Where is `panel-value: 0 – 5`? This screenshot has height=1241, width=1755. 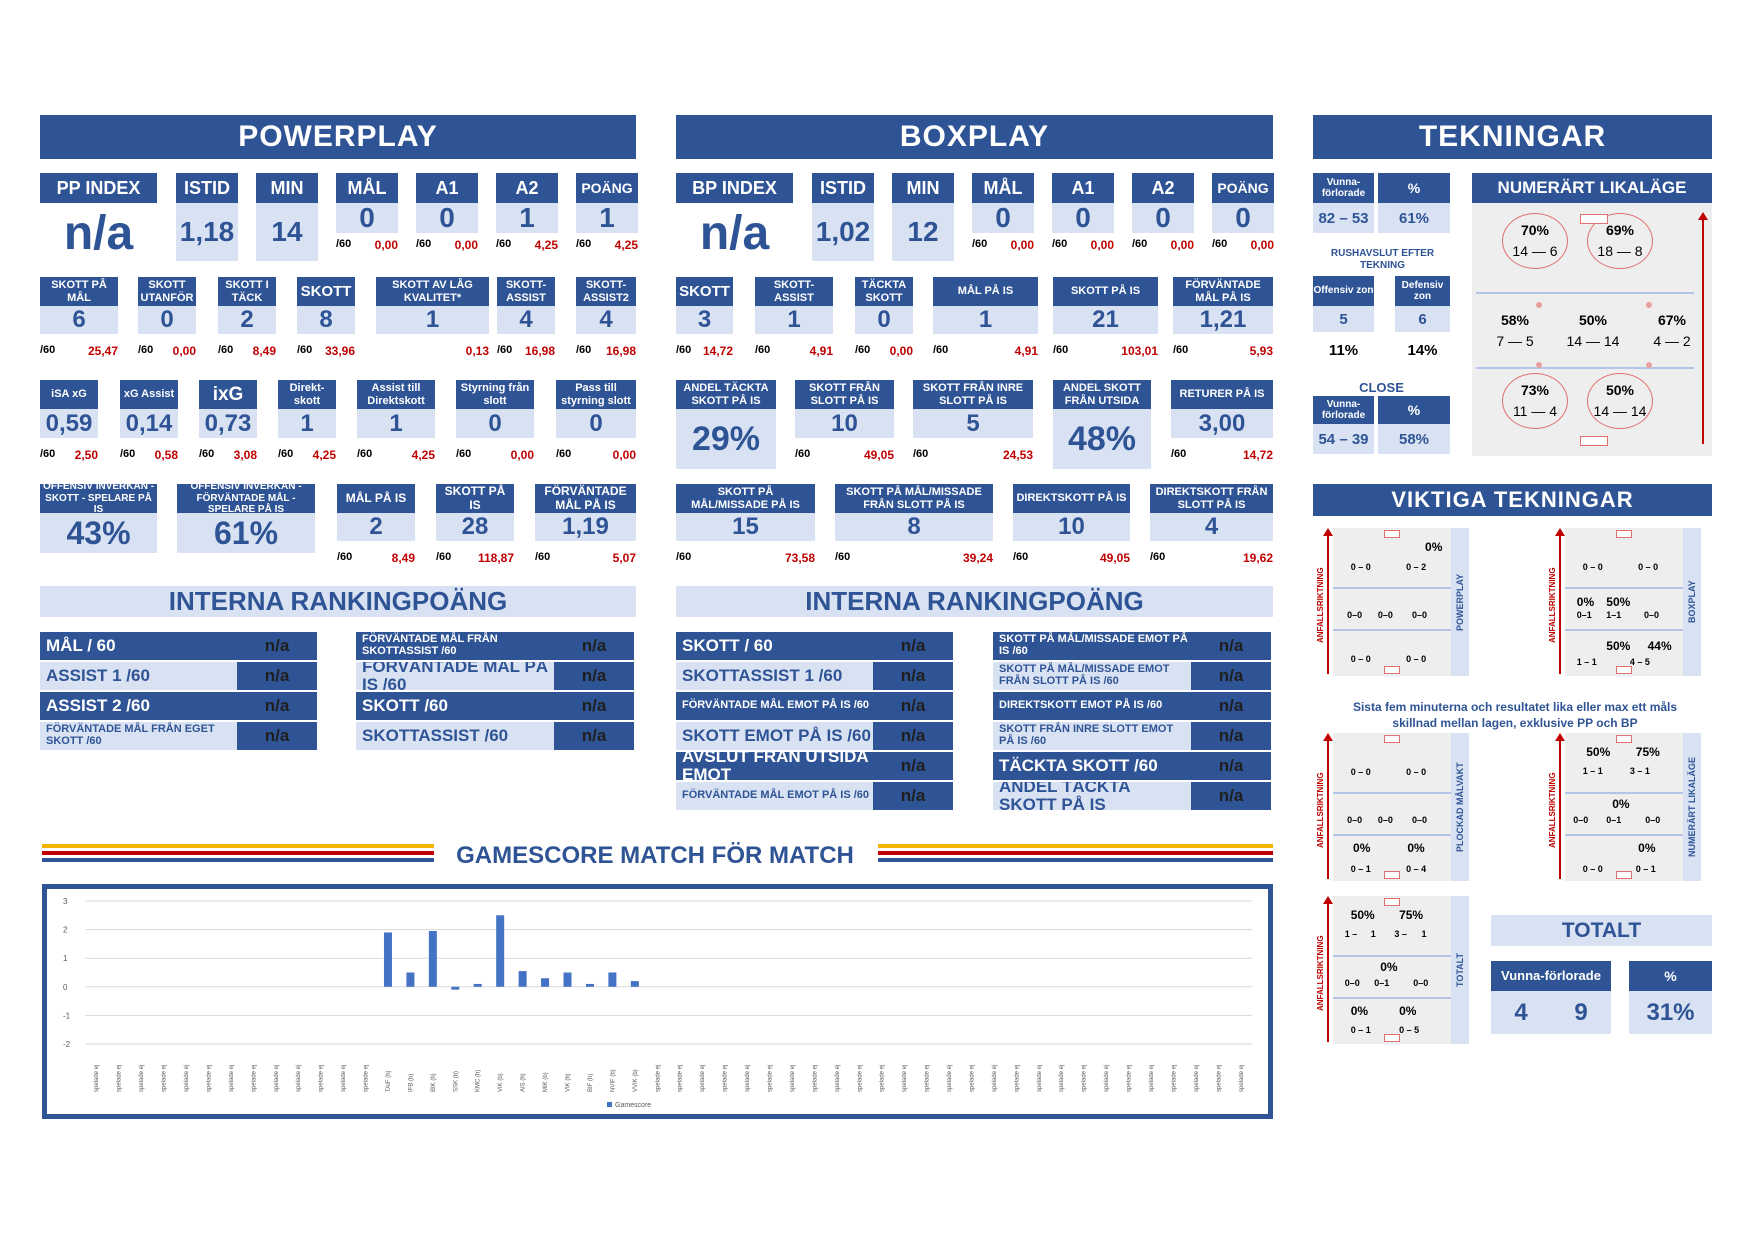
panel-value: 0 – 5 is located at coordinates (1409, 1030).